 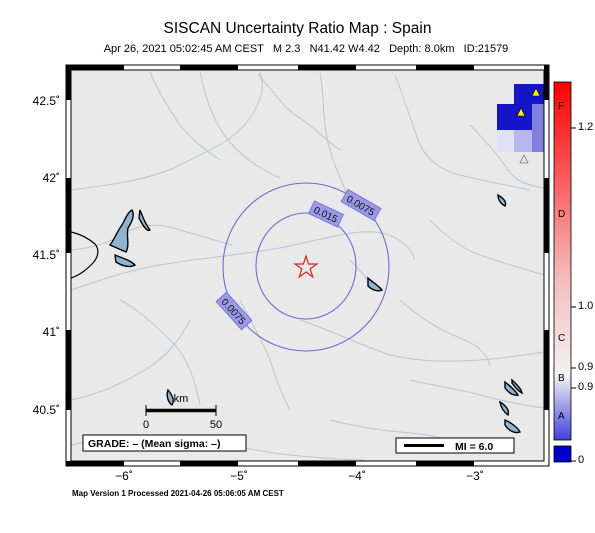 I want to click on colorbar-min-swatch, so click(x=562, y=454).